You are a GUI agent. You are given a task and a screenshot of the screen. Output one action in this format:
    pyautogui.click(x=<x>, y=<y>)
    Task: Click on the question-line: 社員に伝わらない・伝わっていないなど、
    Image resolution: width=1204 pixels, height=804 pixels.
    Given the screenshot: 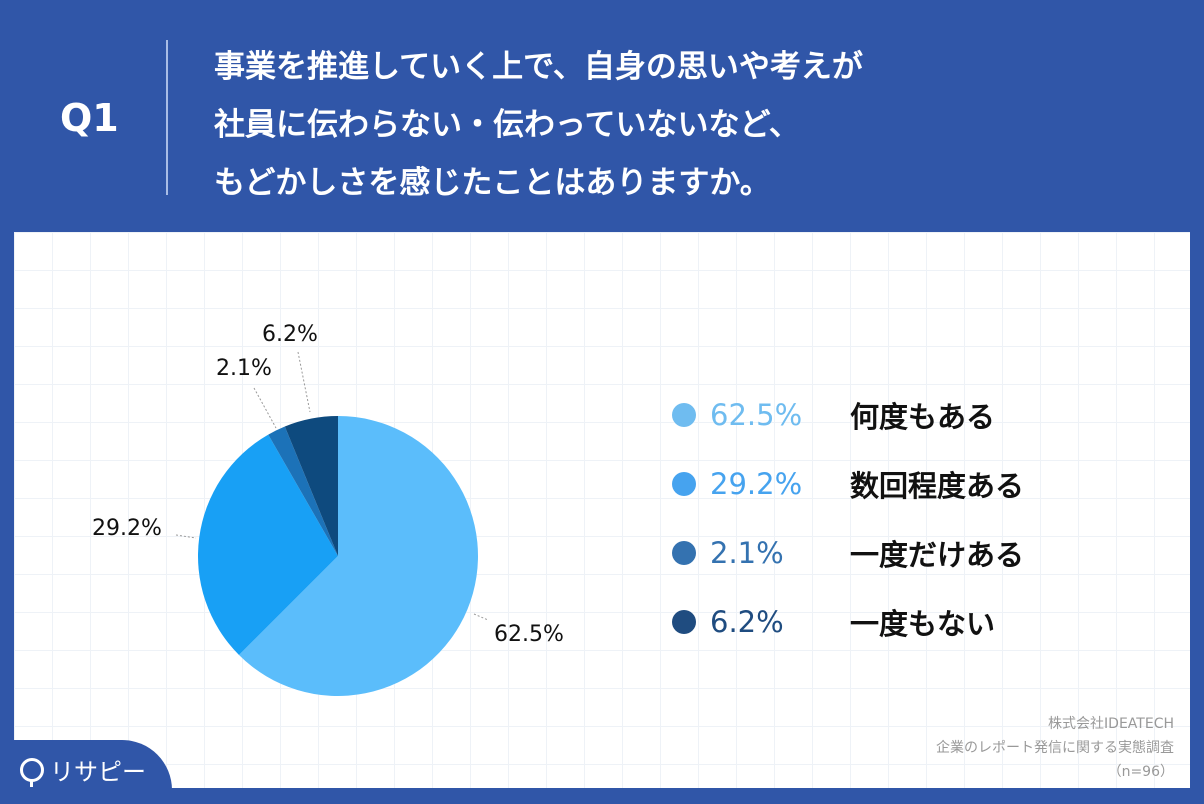 What is the action you would take?
    pyautogui.click(x=507, y=125)
    